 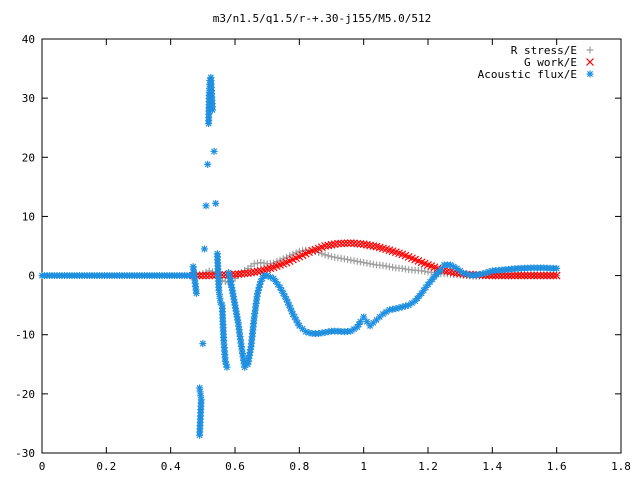 What do you see at coordinates (527, 74) in the screenshot?
I see `legend-label: Acoustic flux/E` at bounding box center [527, 74].